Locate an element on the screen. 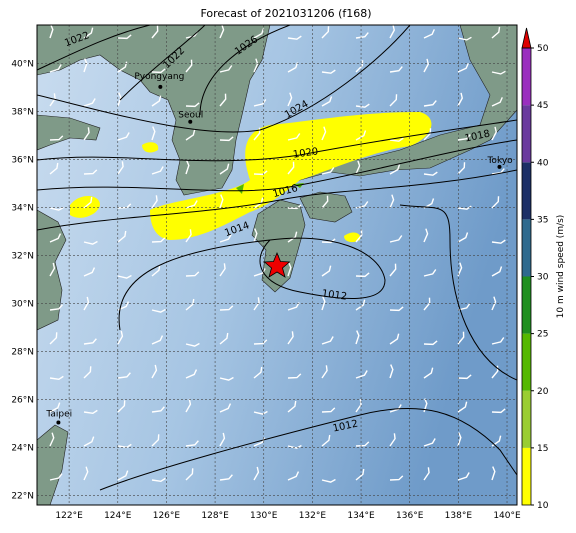 The height and width of the screenshot is (533, 576). lat-label: 30°N is located at coordinates (22, 304).